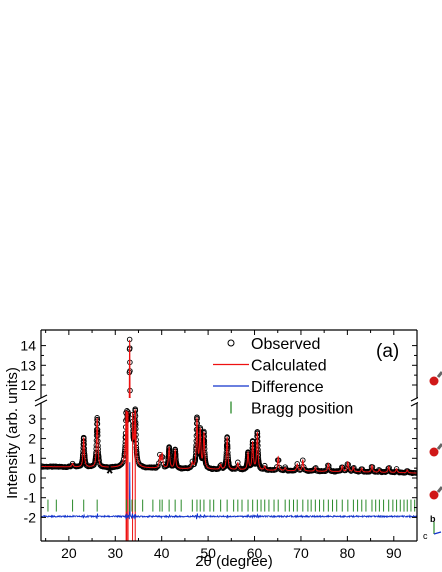 The image size is (442, 572). What do you see at coordinates (394, 553) in the screenshot?
I see `x-tick-label: 90` at bounding box center [394, 553].